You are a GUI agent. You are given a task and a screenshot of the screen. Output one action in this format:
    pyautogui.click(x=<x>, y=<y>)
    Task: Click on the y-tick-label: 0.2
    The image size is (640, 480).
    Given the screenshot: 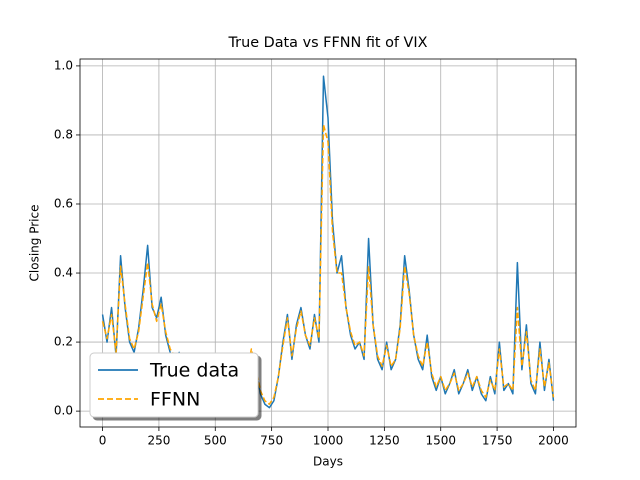 What is the action you would take?
    pyautogui.click(x=63, y=342)
    